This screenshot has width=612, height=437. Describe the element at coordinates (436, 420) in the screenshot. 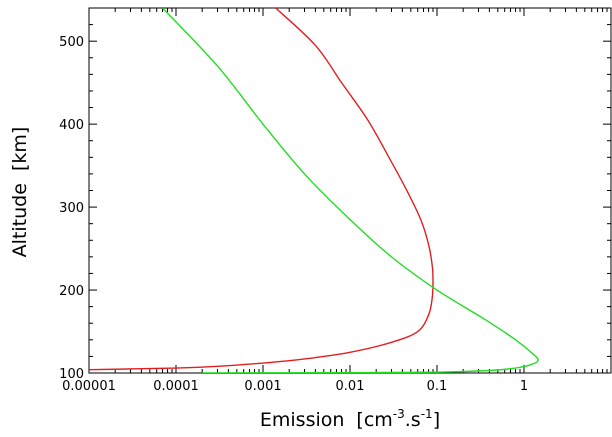

I see `x-axis-units-close: ]` at that location.